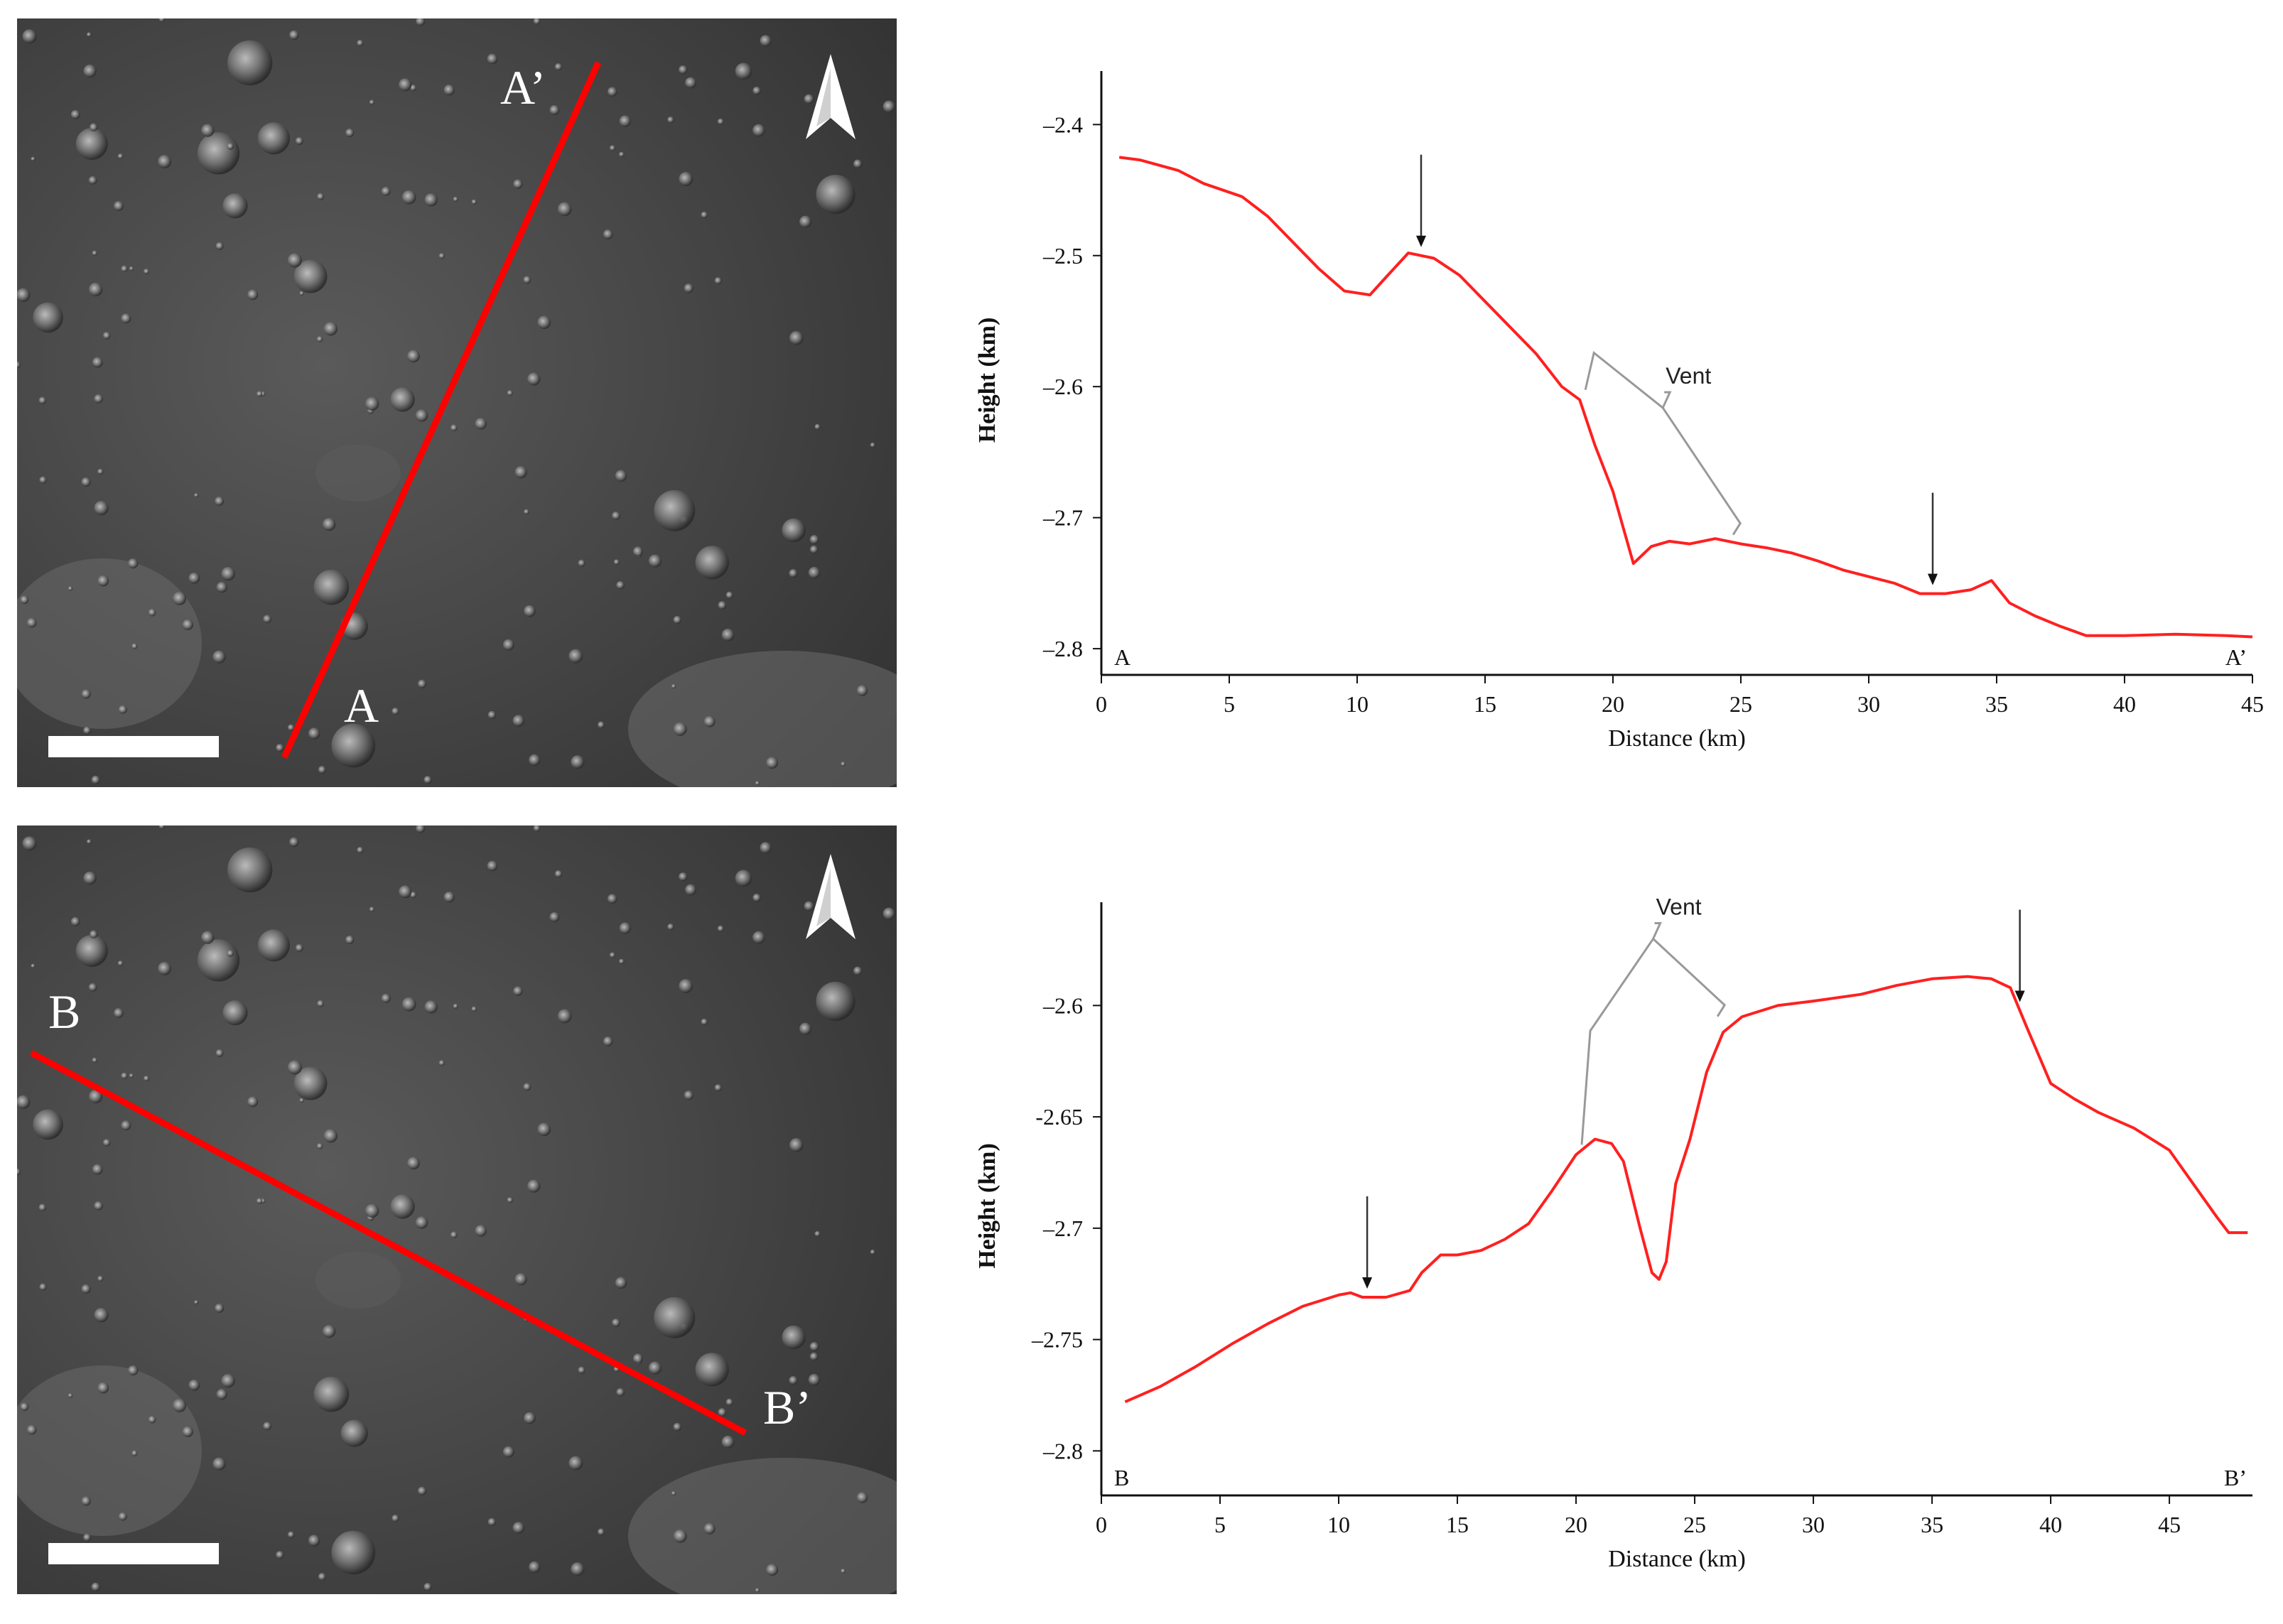  What do you see at coordinates (1694, 1524) in the screenshot?
I see `x-tick-label: 25` at bounding box center [1694, 1524].